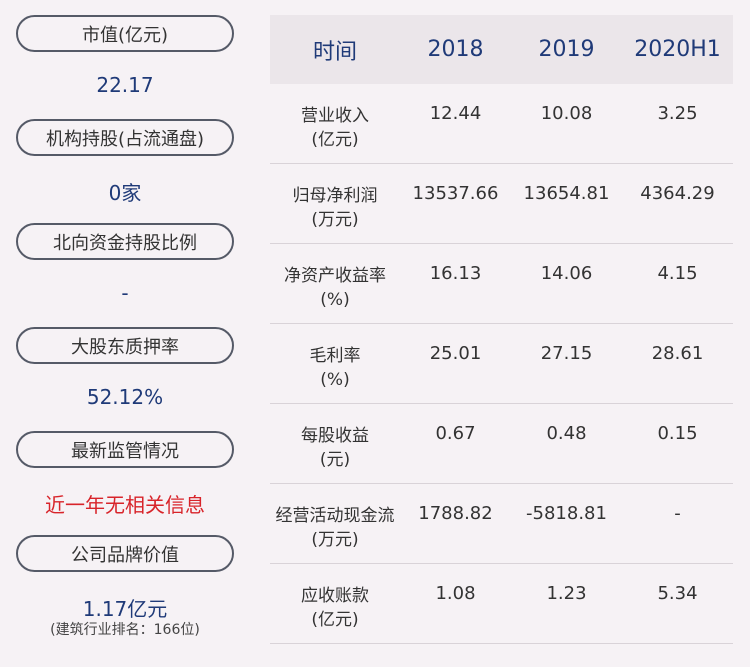 Image resolution: width=750 pixels, height=667 pixels. I want to click on market-cap-value: 22.17, so click(125, 85).